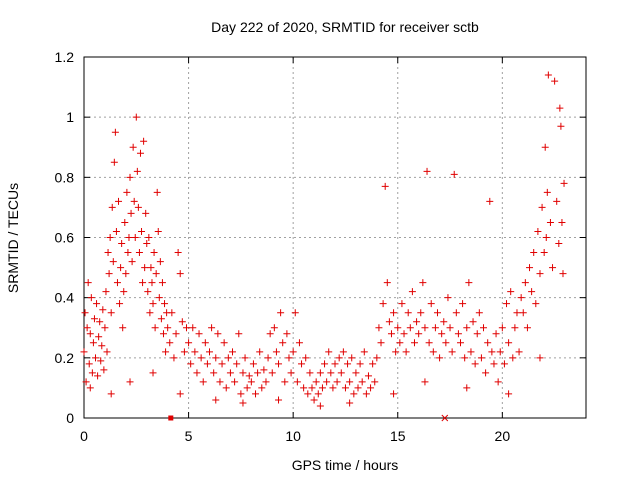 Image resolution: width=640 pixels, height=480 pixels. What do you see at coordinates (65, 298) in the screenshot?
I see `y-tick-label: 0.4` at bounding box center [65, 298].